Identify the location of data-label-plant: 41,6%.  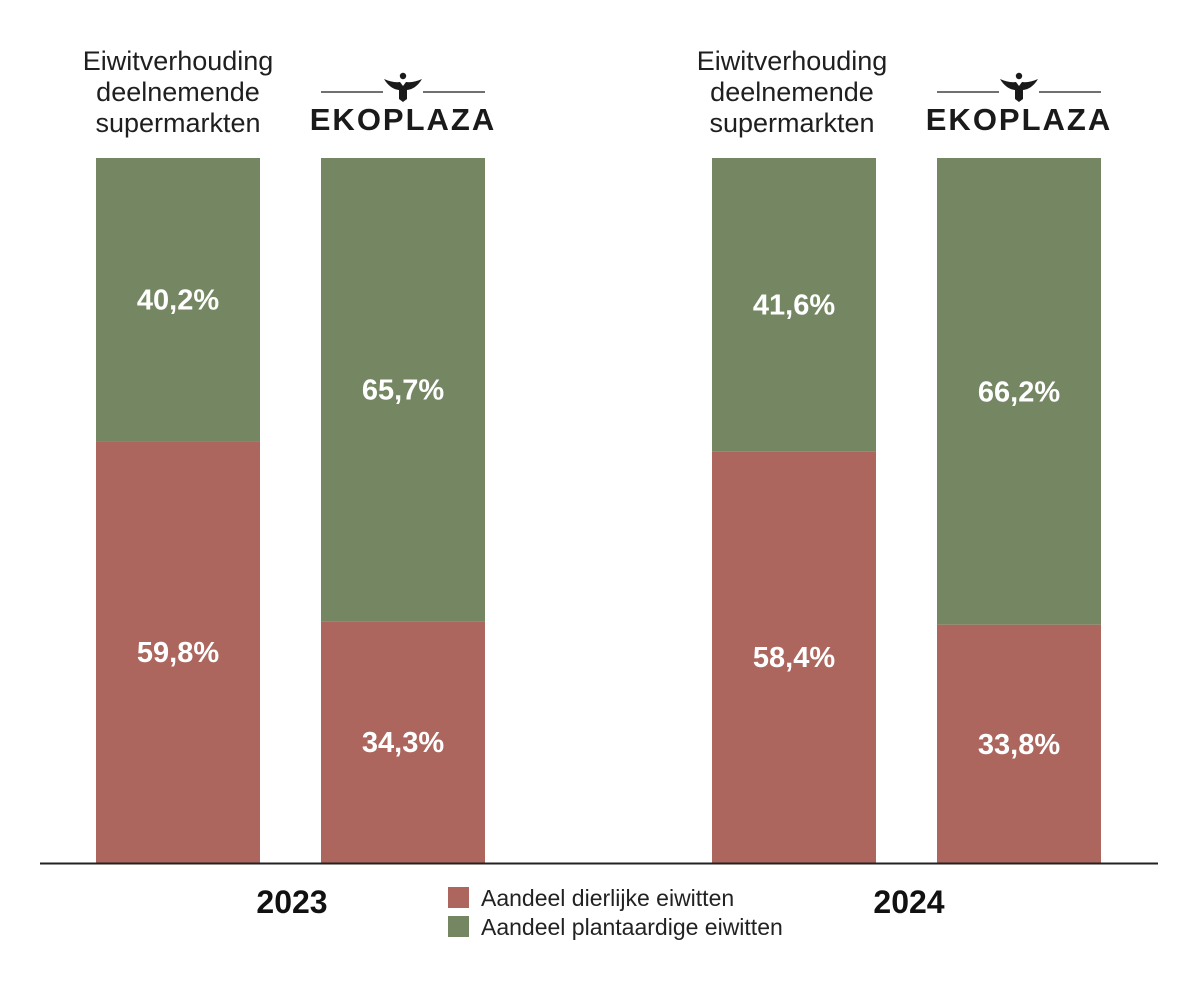
(794, 306).